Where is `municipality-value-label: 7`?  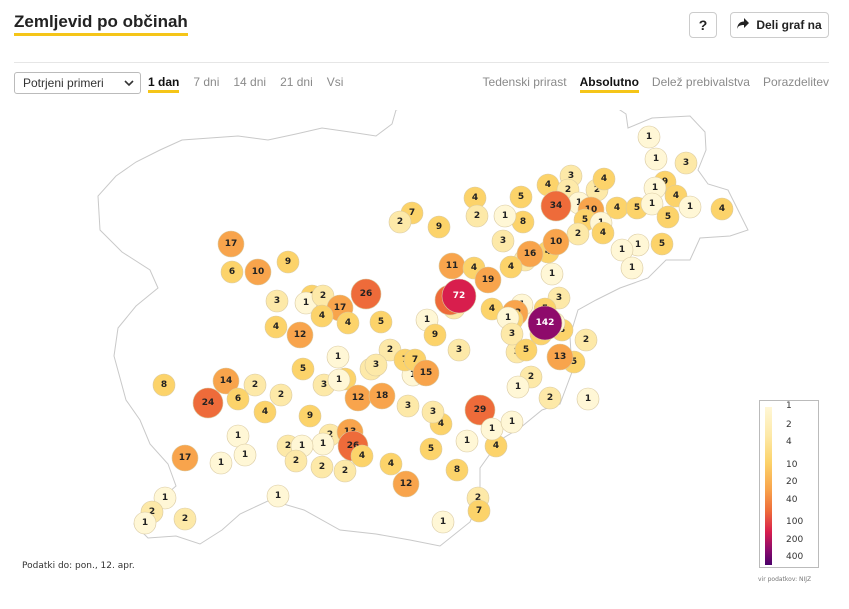
municipality-value-label: 7 is located at coordinates (415, 360).